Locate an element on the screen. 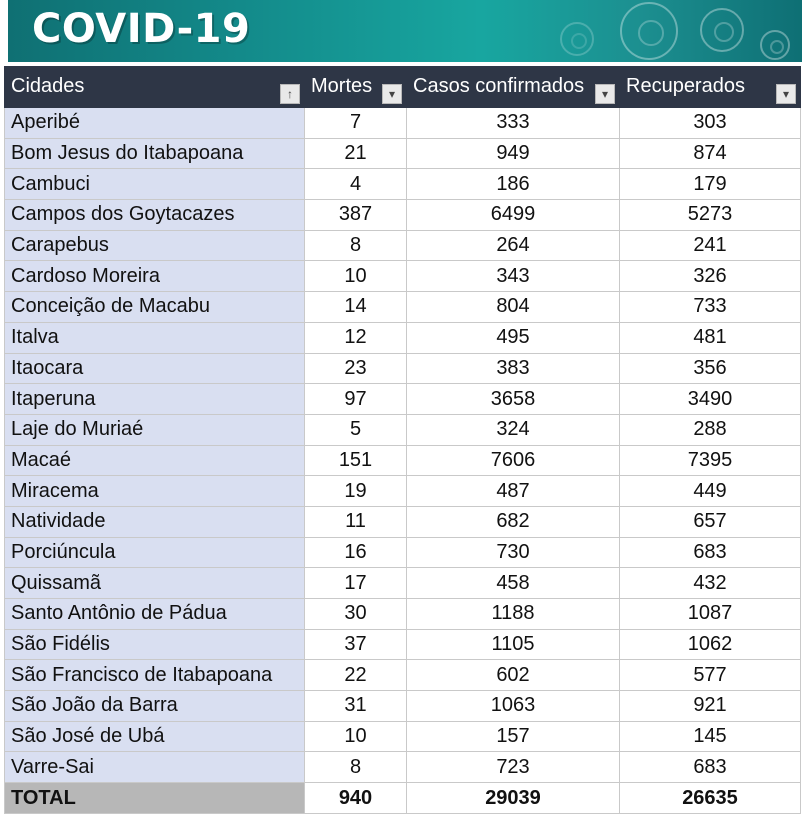  cell-city: Varre-Sai is located at coordinates (154, 767).